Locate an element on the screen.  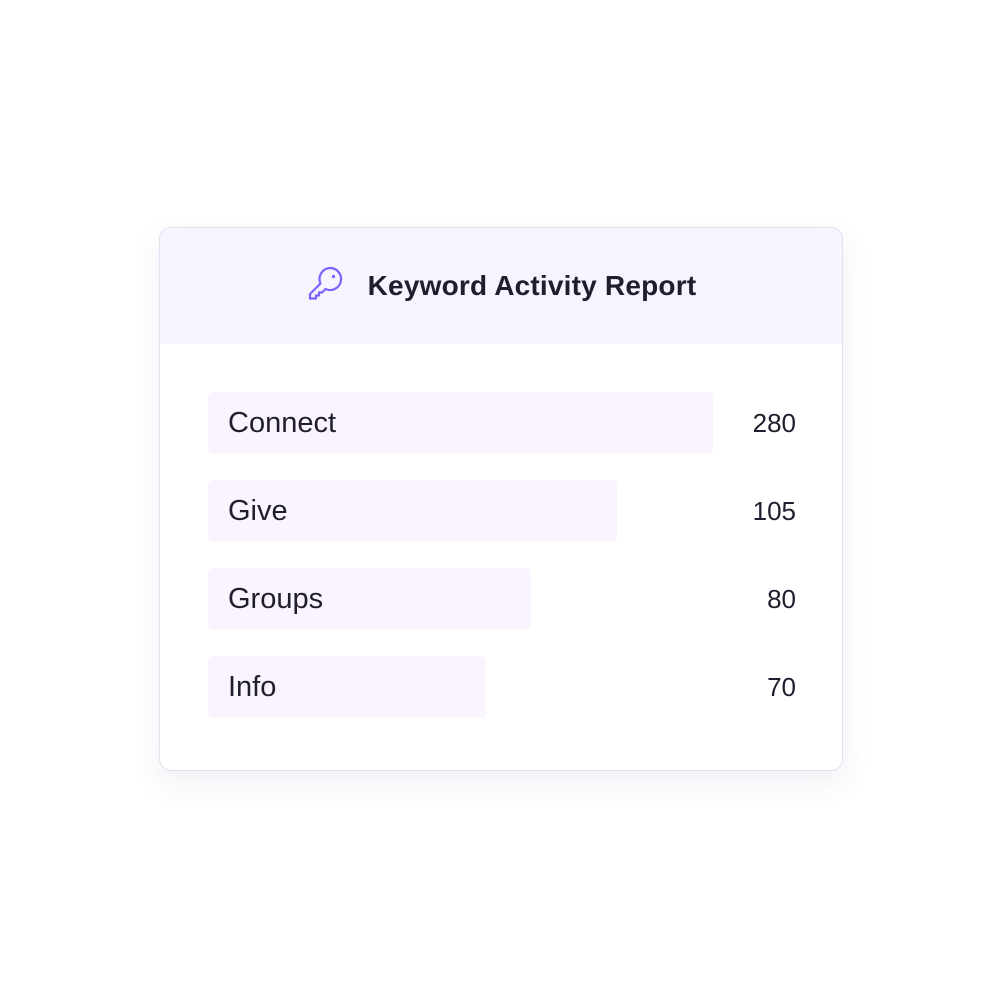
keyword-count: 280 is located at coordinates (774, 423).